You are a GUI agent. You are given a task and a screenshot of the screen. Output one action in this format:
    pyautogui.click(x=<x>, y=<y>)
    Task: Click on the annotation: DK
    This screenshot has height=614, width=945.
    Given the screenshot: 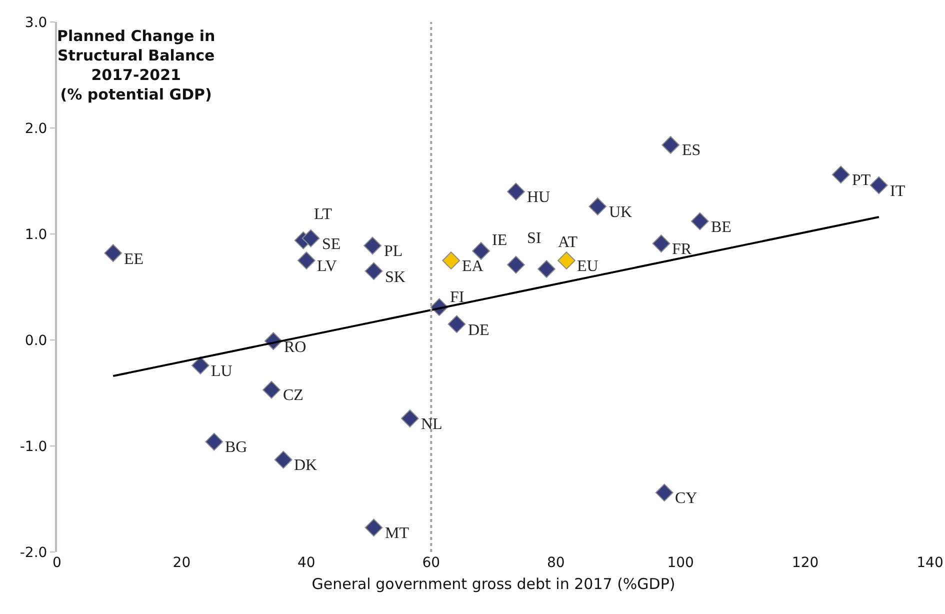 What is the action you would take?
    pyautogui.click(x=306, y=465)
    